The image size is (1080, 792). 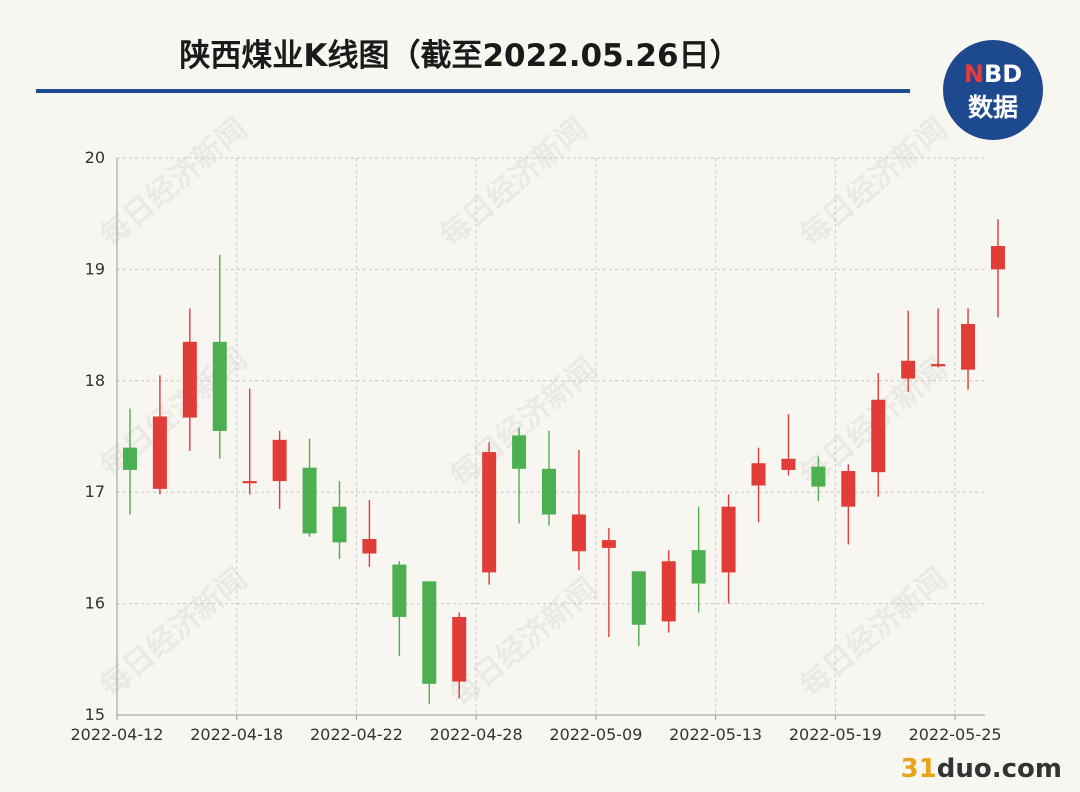 What do you see at coordinates (1003, 74) in the screenshot?
I see `badge-bd-letters: BD` at bounding box center [1003, 74].